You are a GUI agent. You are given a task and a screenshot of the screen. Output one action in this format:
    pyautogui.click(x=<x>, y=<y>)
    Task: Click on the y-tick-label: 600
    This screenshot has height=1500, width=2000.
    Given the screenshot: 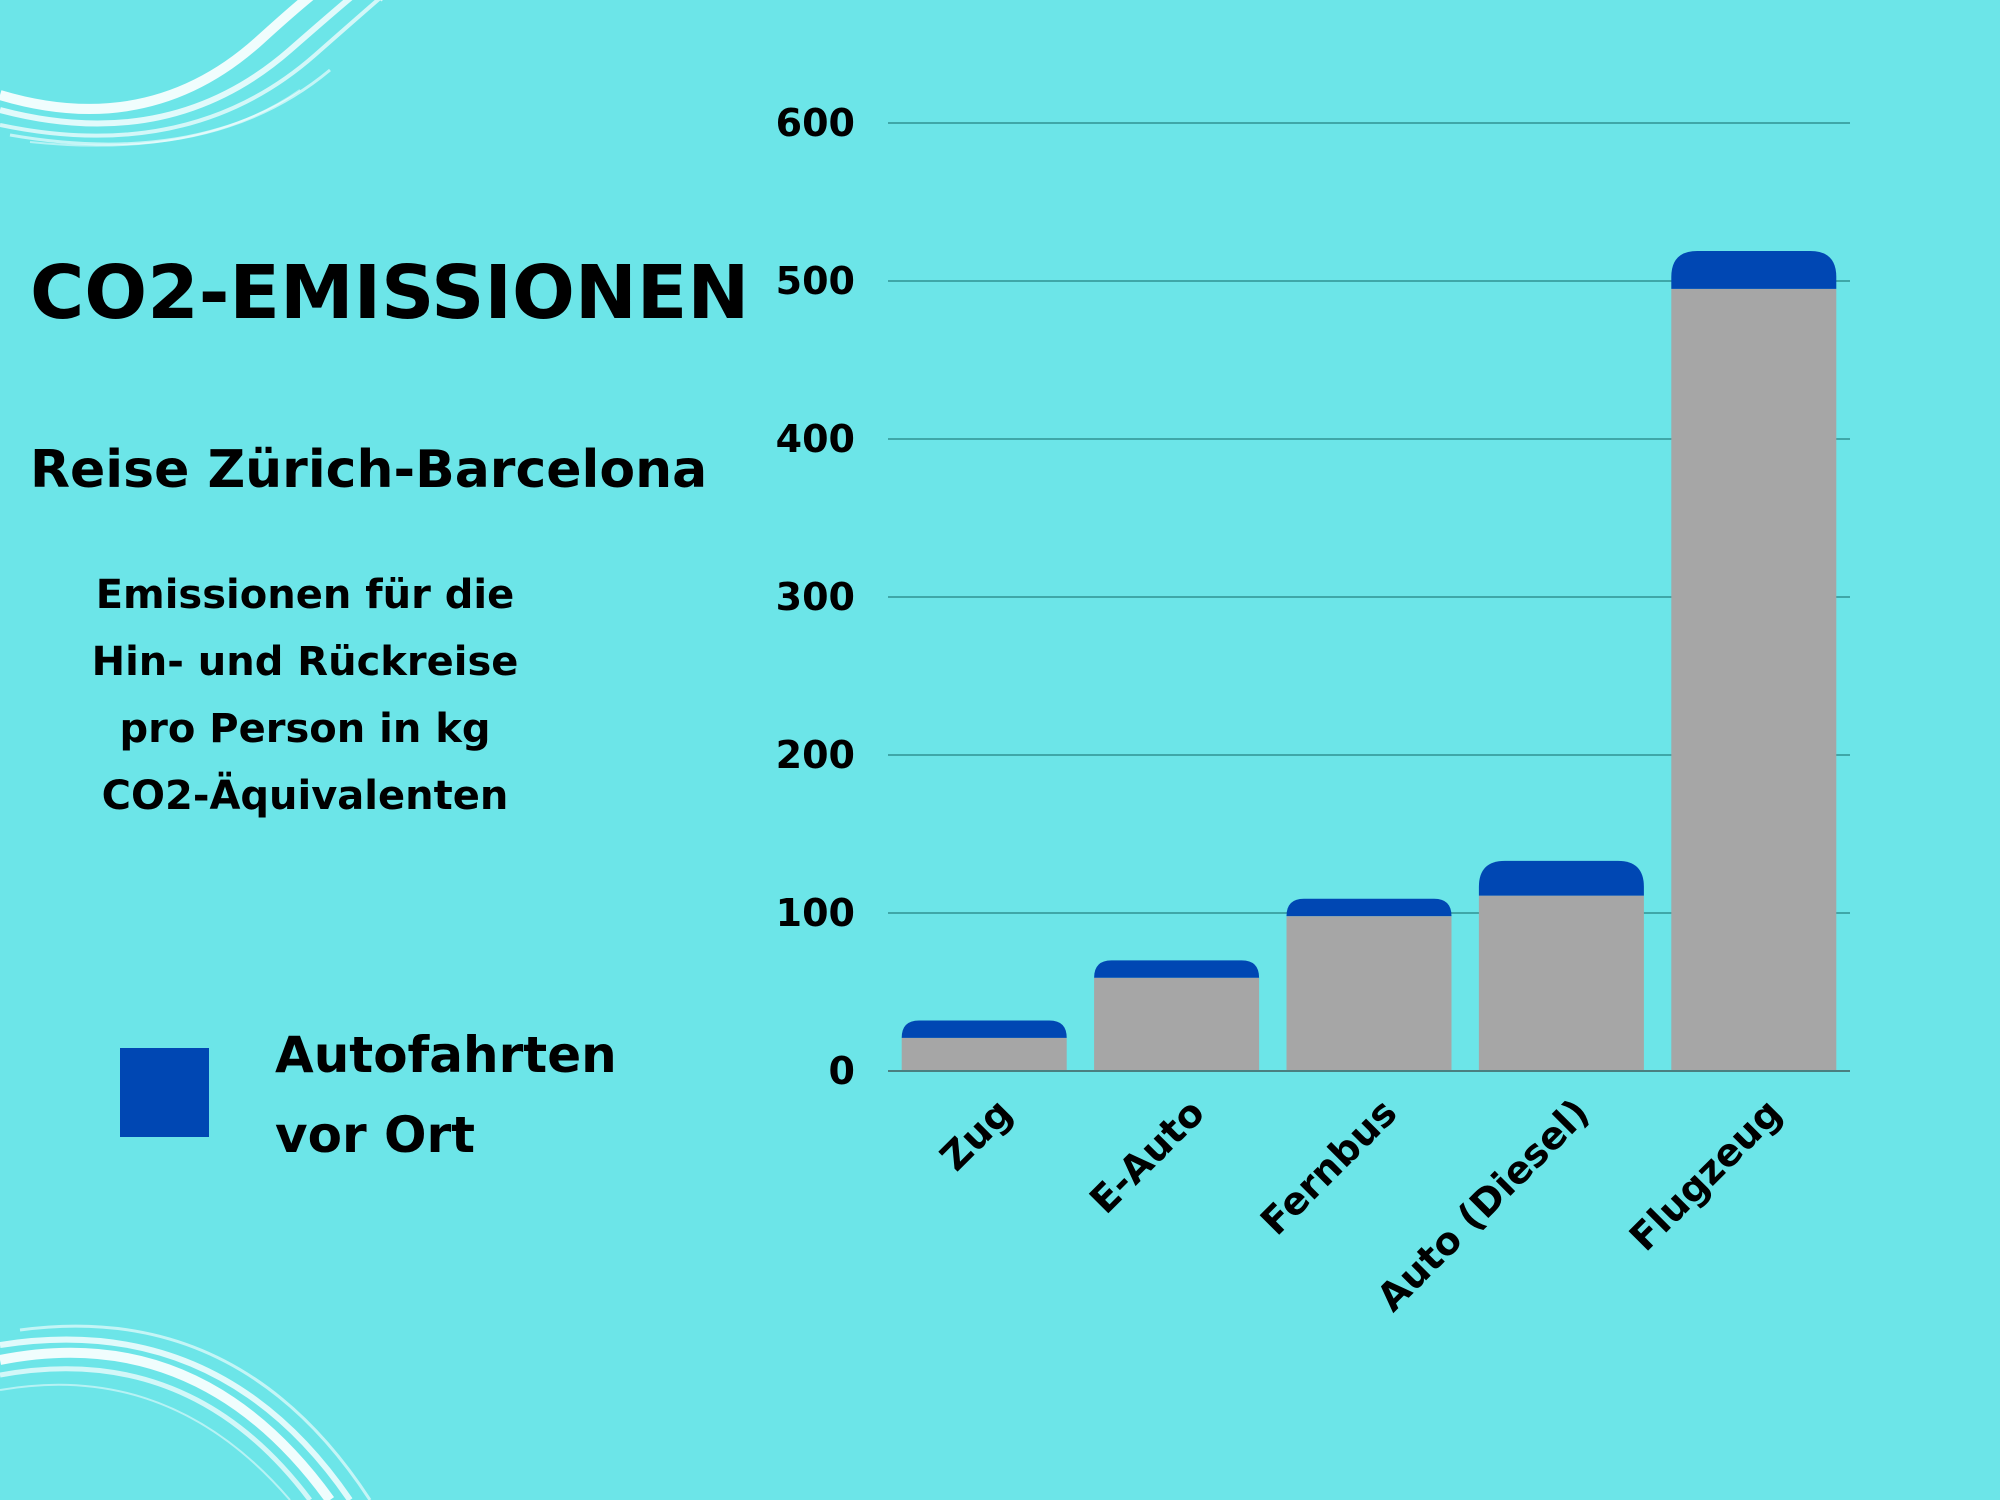 What is the action you would take?
    pyautogui.click(x=815, y=123)
    